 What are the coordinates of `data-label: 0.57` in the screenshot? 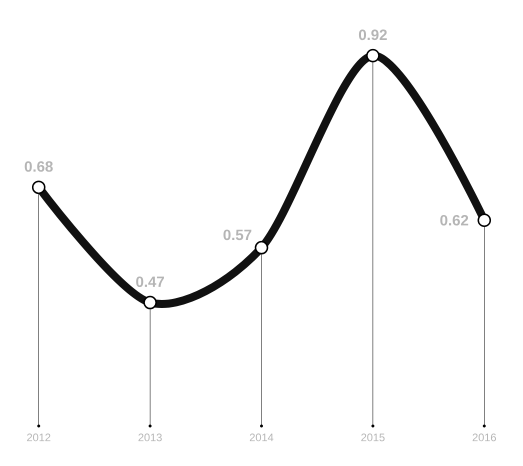 It's located at (237, 235).